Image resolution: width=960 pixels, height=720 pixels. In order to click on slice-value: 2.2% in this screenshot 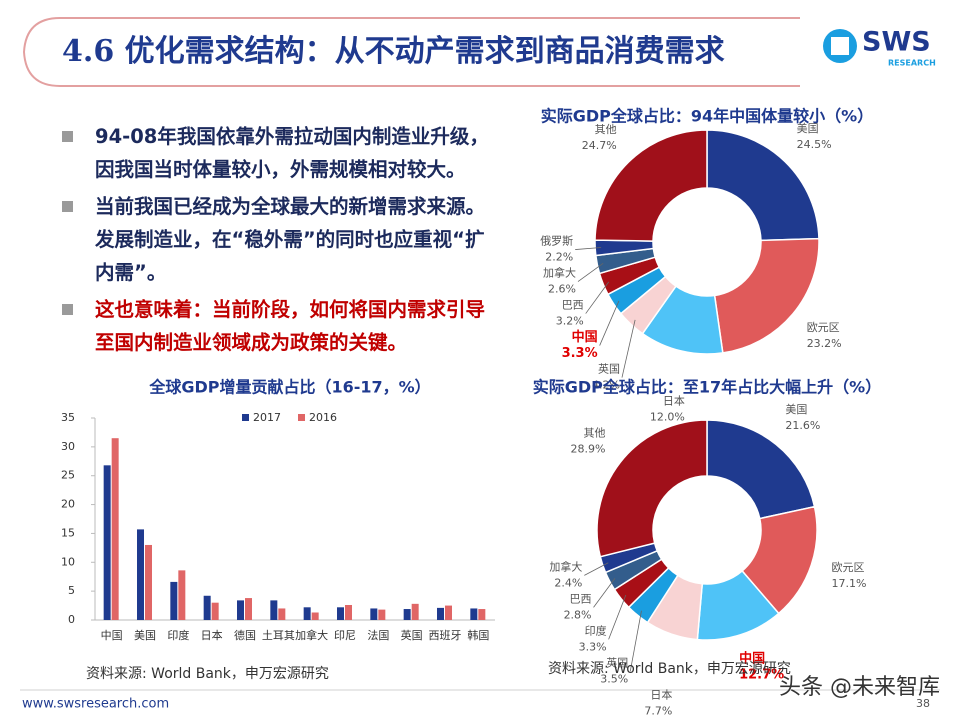, I will do `click(559, 257)`.